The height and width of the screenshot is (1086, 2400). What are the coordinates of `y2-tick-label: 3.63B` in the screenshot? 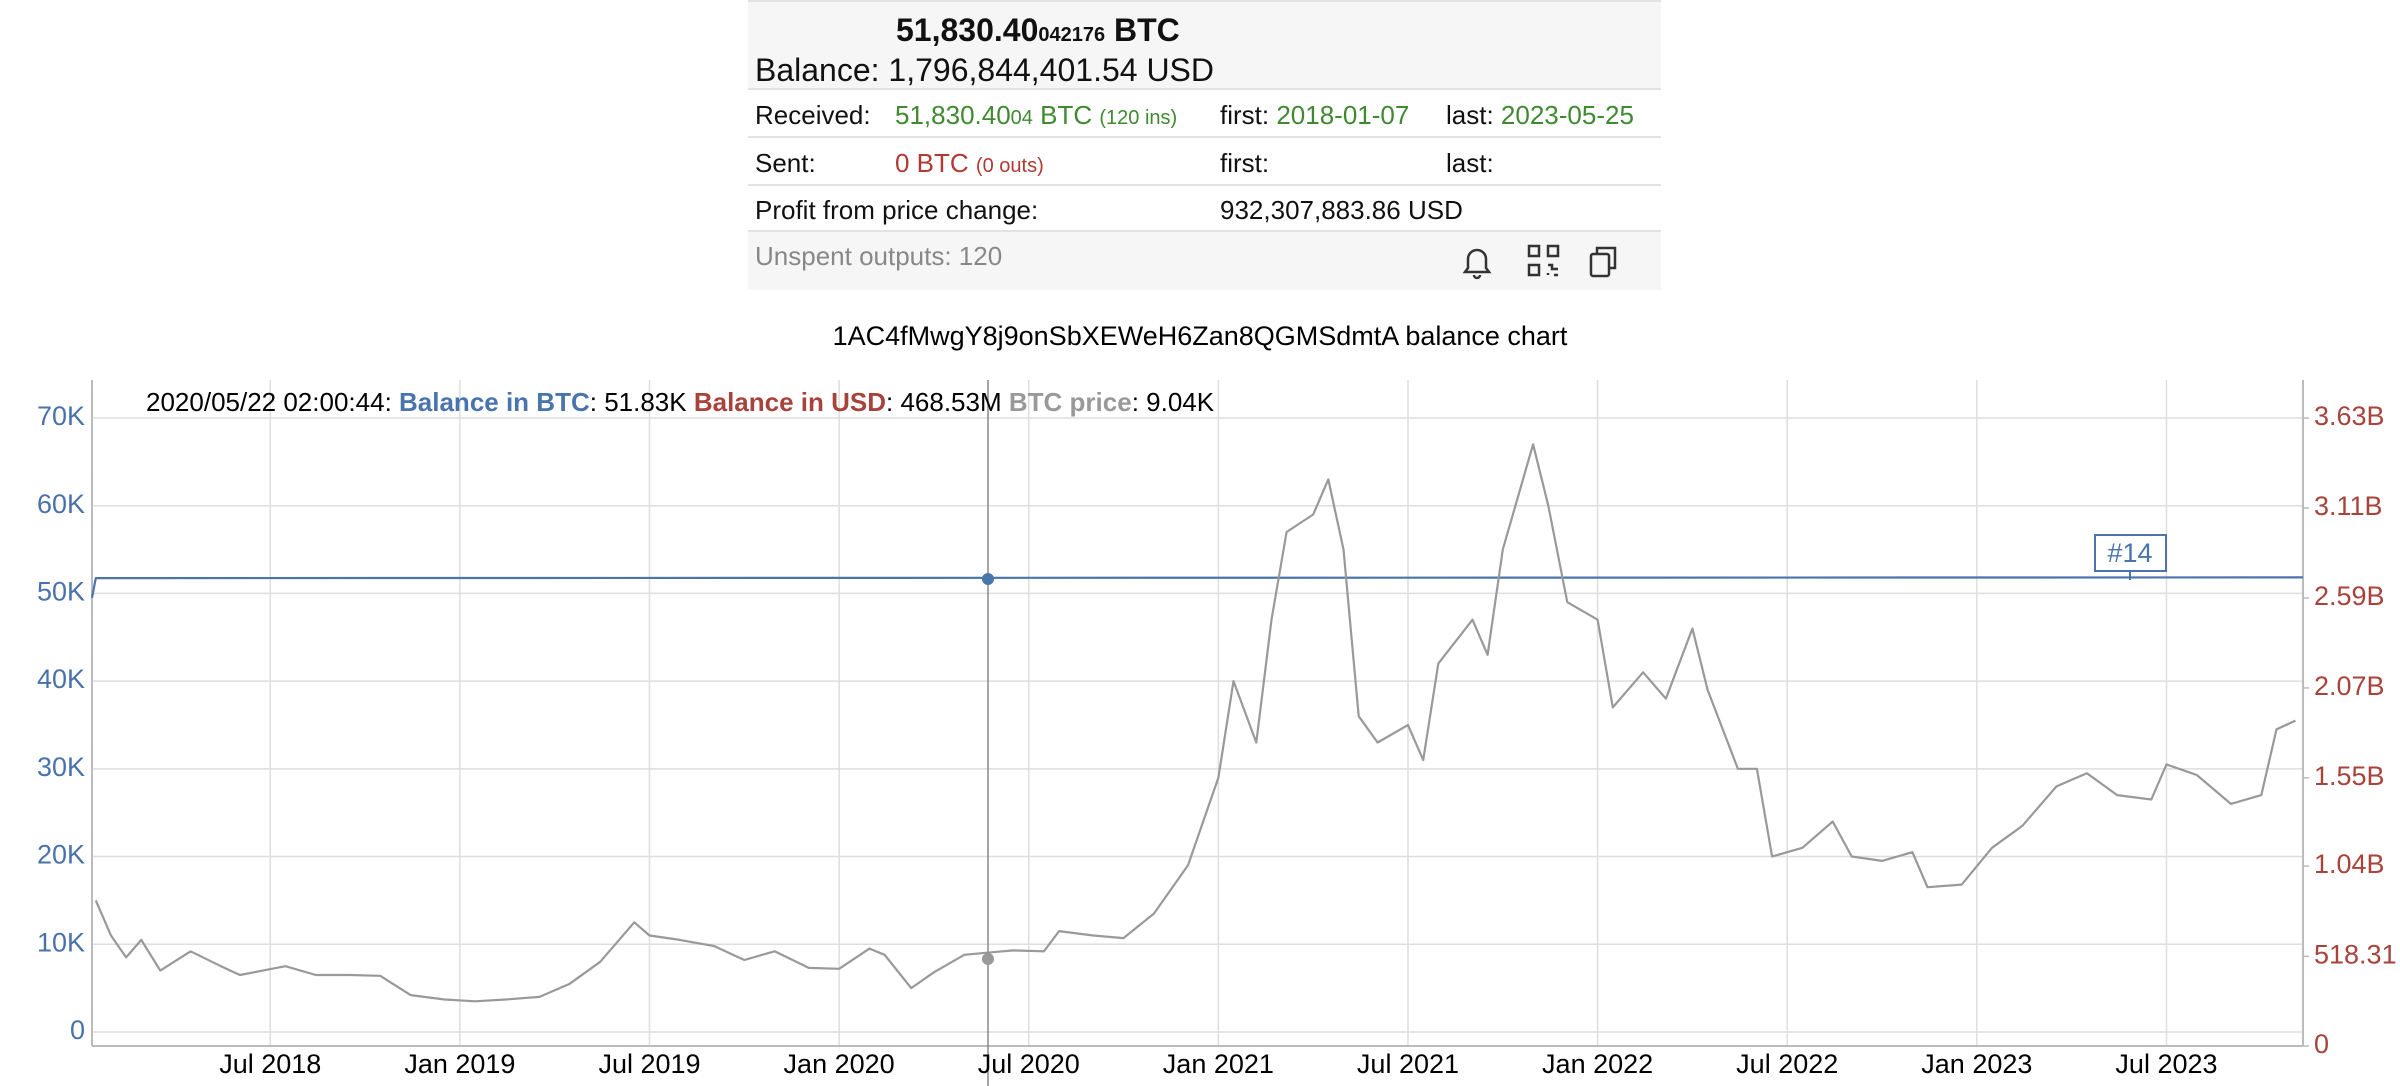 It's located at (2349, 416).